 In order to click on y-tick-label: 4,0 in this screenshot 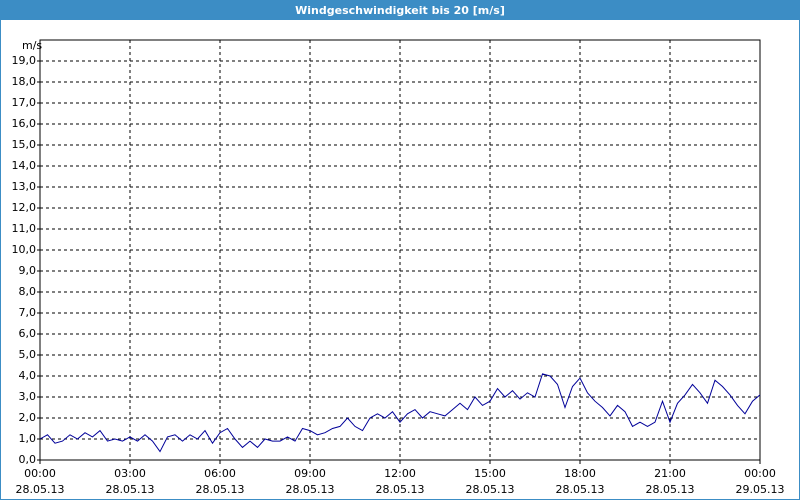, I will do `click(28, 375)`.